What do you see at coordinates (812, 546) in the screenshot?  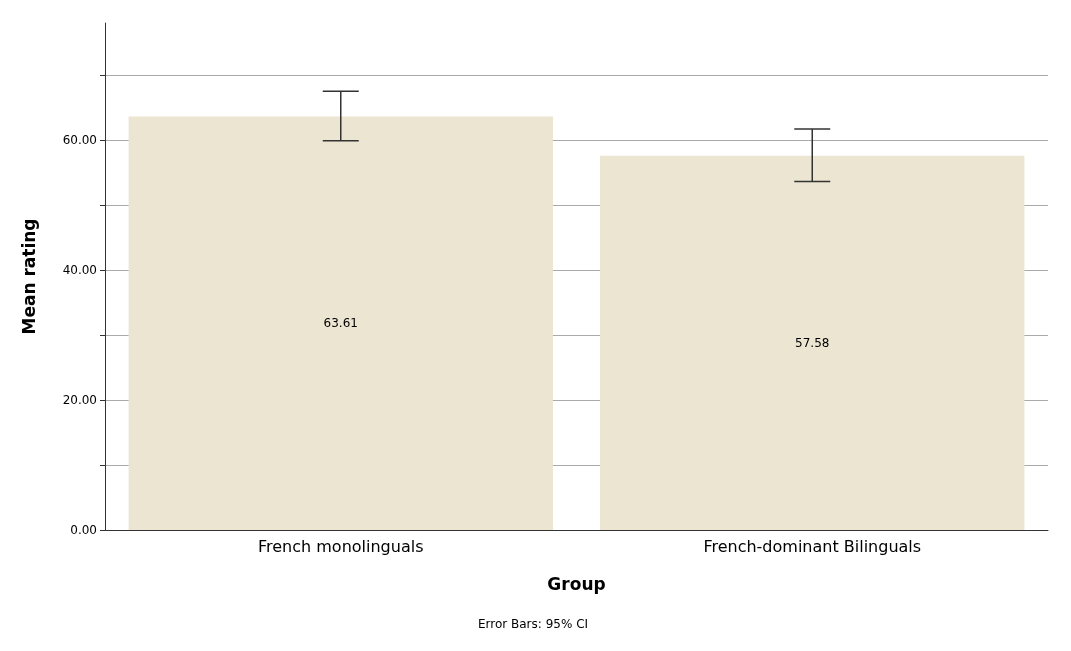 I see `x-tick-label: French-dominant Bilinguals` at bounding box center [812, 546].